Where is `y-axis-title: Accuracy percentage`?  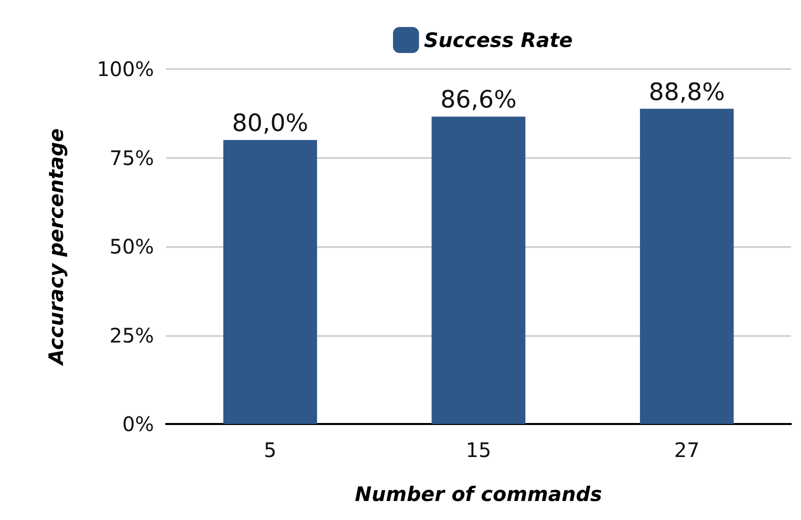
y-axis-title: Accuracy percentage is located at coordinates (56, 247).